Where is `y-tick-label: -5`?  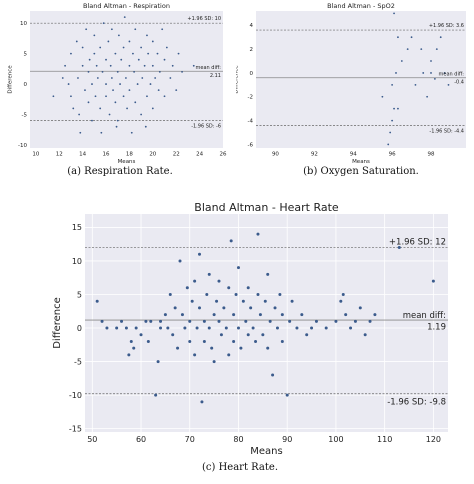 y-tick-label: -5 is located at coordinates (78, 361).